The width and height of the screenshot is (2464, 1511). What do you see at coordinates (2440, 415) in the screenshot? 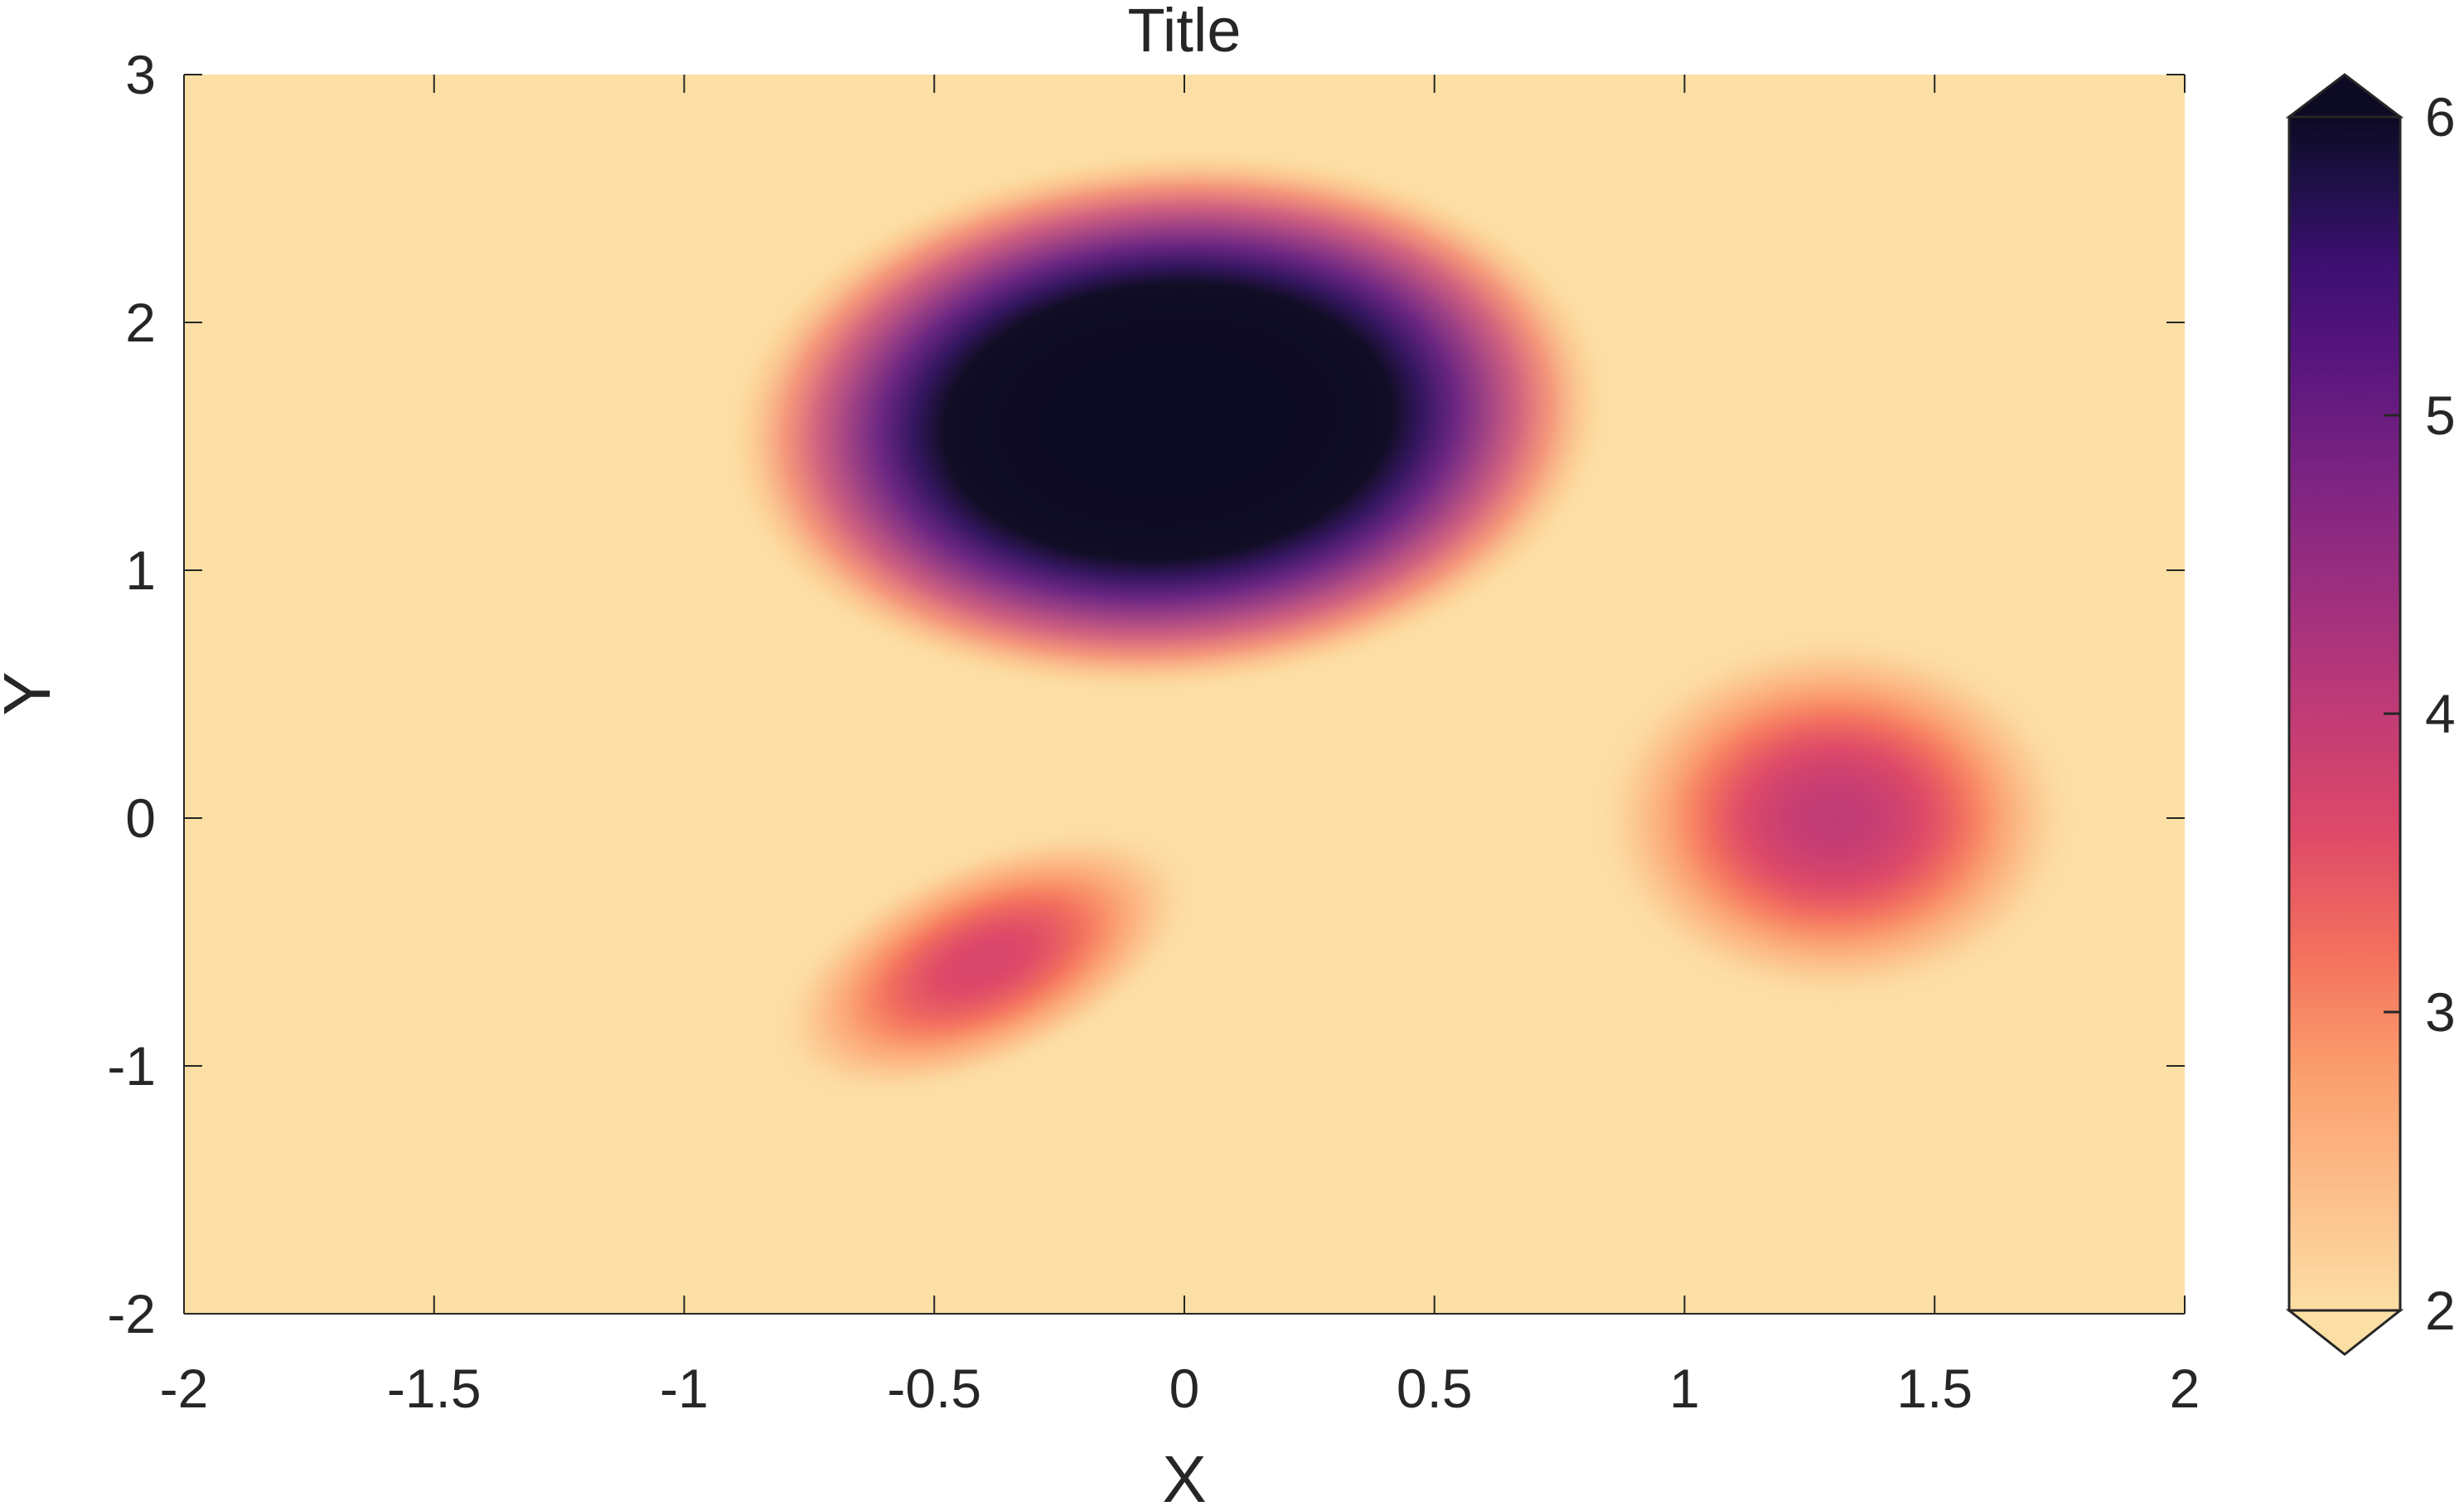
I see `colorbar-tick-label: 5` at bounding box center [2440, 415].